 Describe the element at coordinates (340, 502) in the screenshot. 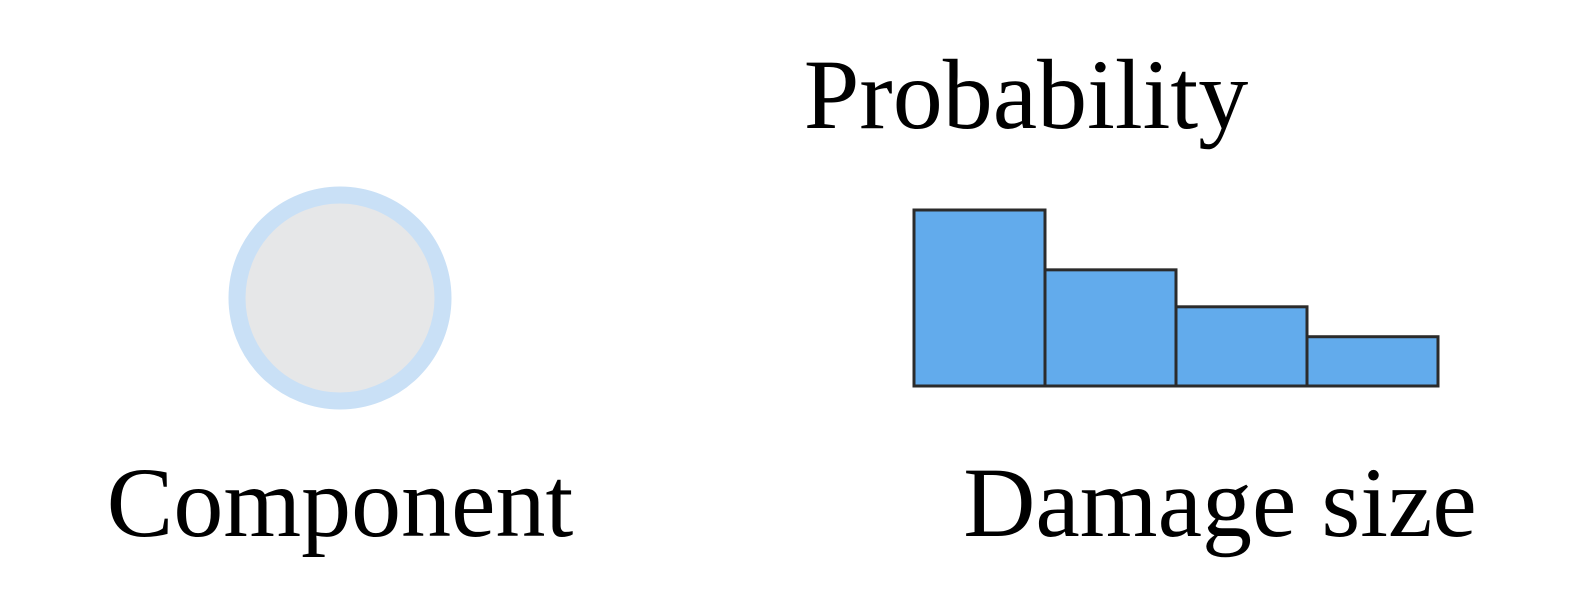

I see `component-label: Component` at that location.